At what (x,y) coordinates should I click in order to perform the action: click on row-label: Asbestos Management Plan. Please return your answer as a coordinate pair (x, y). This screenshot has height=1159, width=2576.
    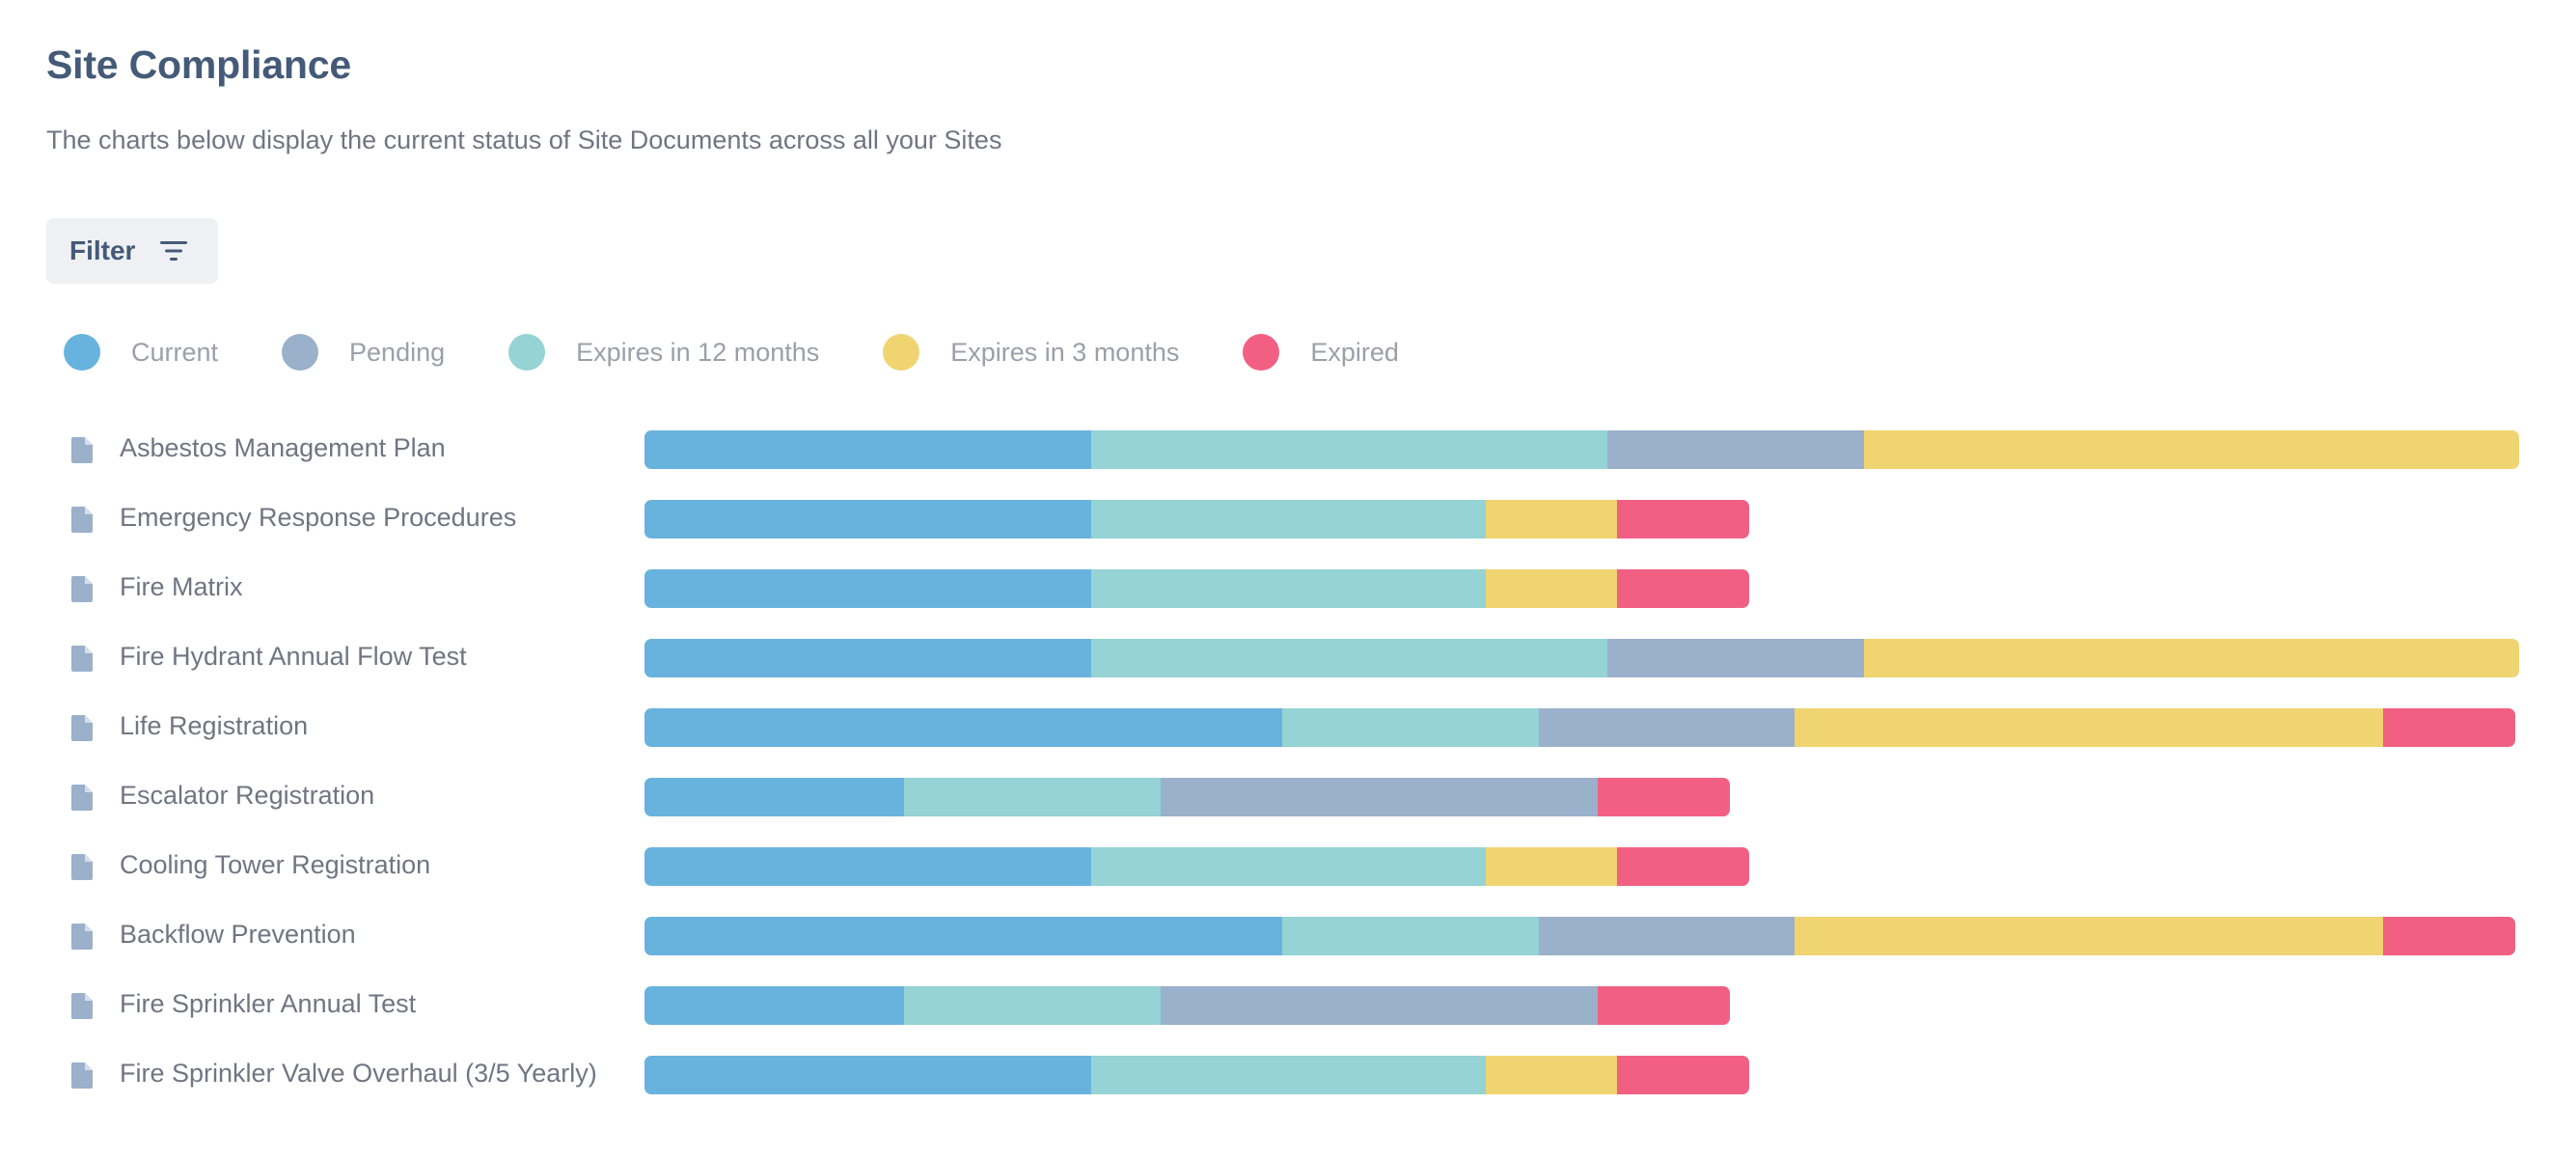
    Looking at the image, I should click on (283, 447).